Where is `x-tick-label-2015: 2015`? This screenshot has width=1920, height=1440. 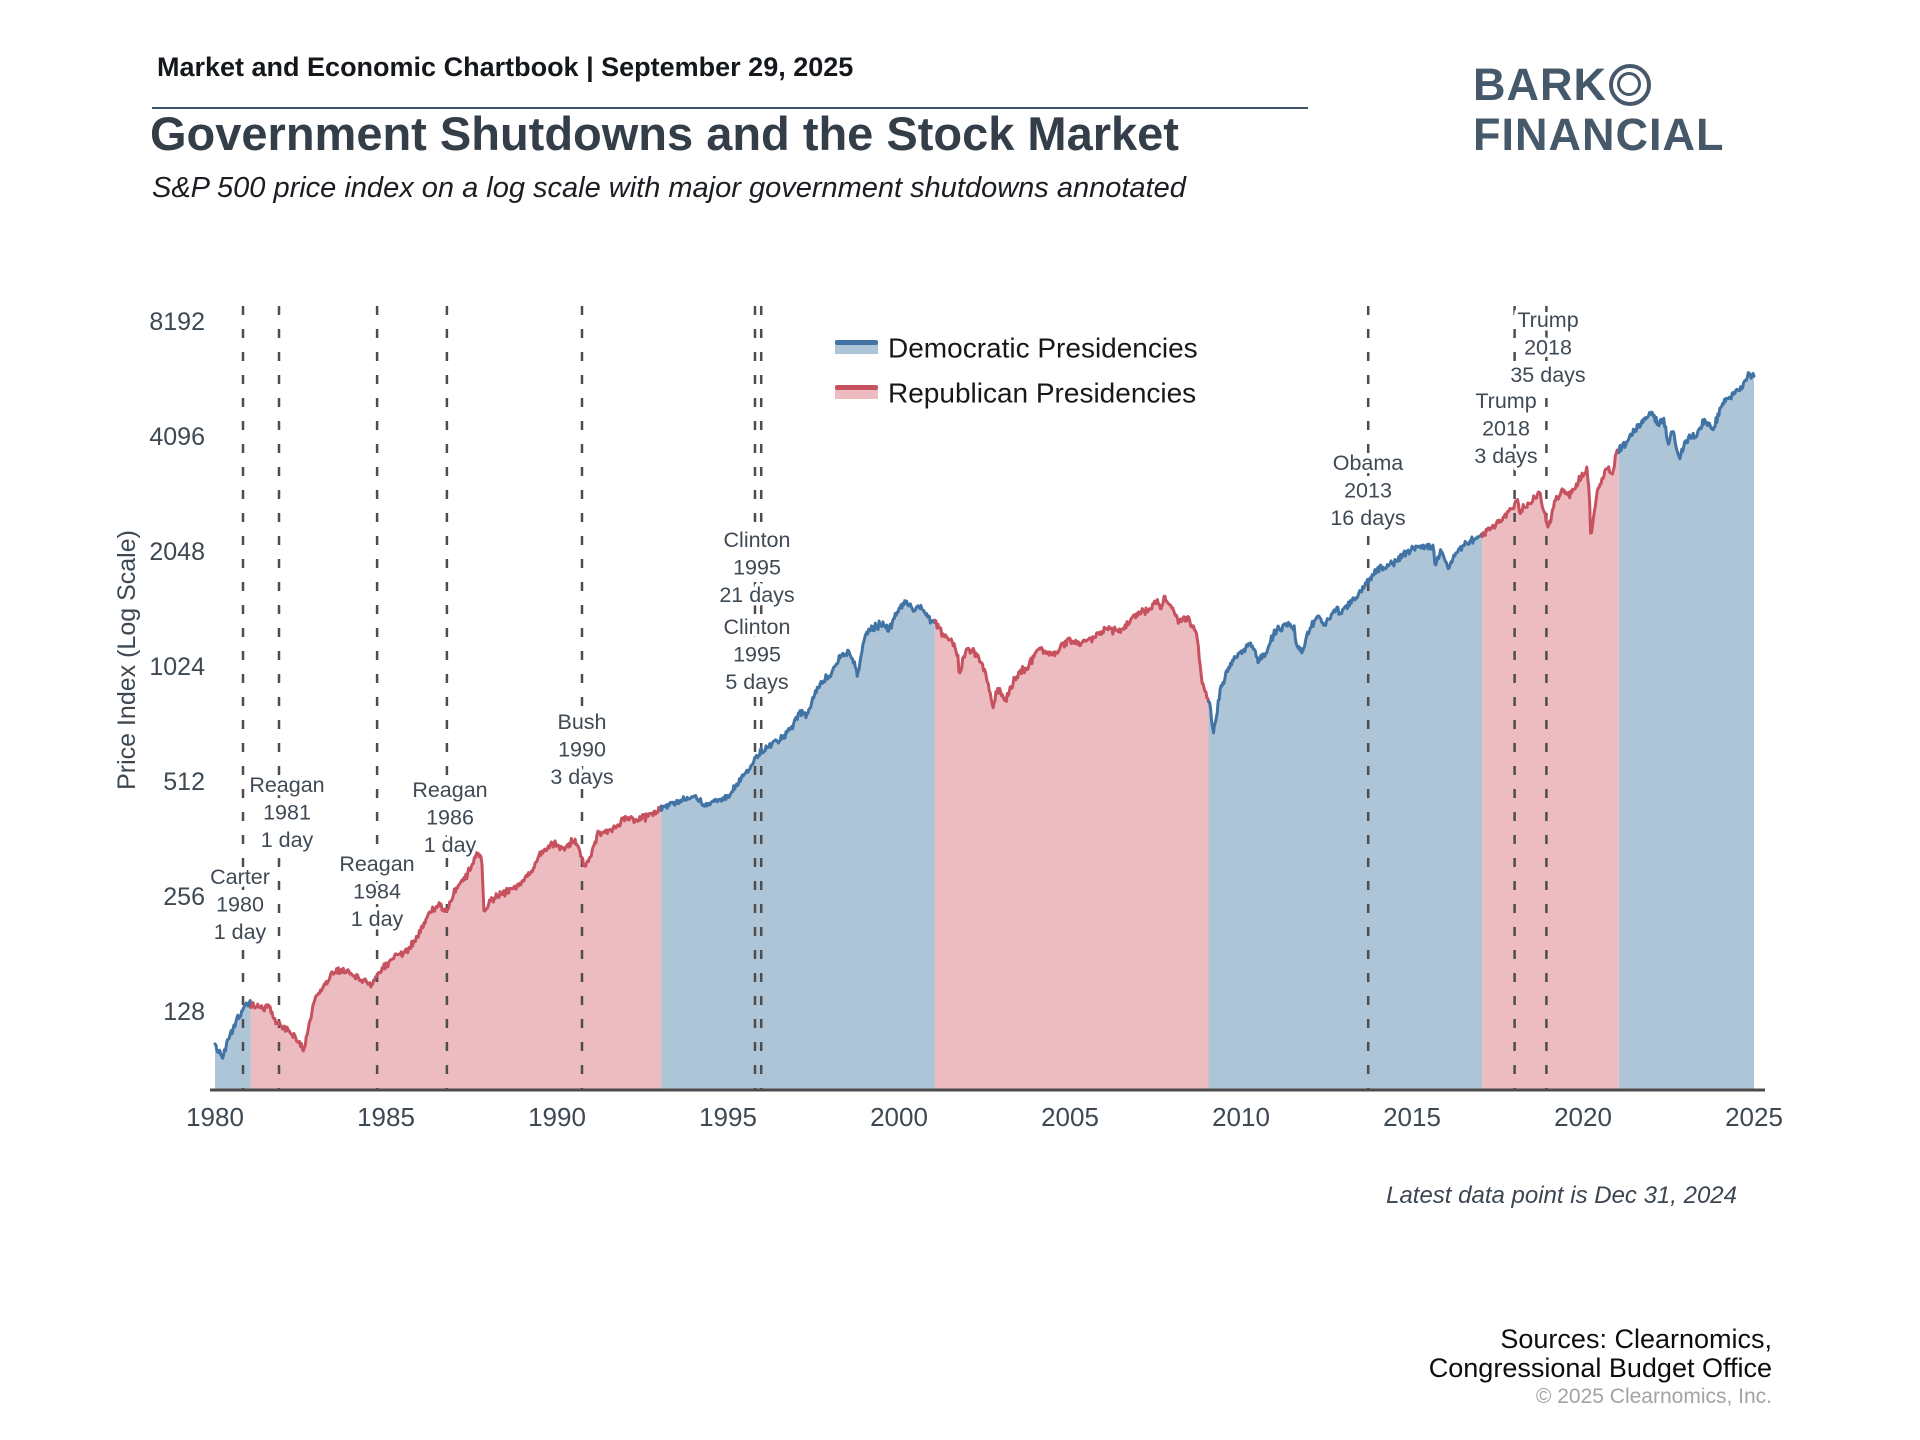 x-tick-label-2015: 2015 is located at coordinates (1412, 1117).